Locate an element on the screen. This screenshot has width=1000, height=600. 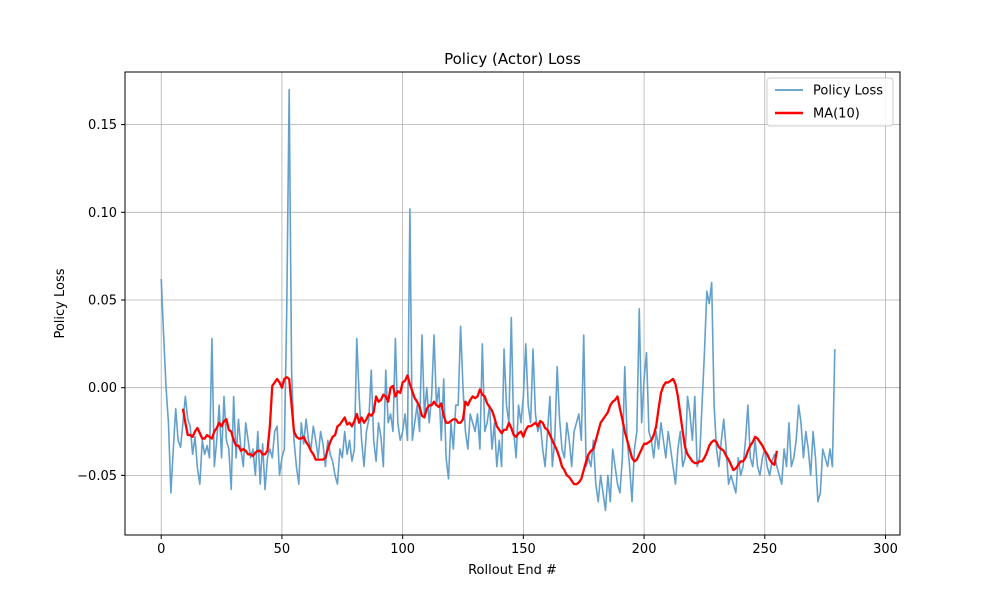
y-axis-label: Policy Loss is located at coordinates (60, 303).